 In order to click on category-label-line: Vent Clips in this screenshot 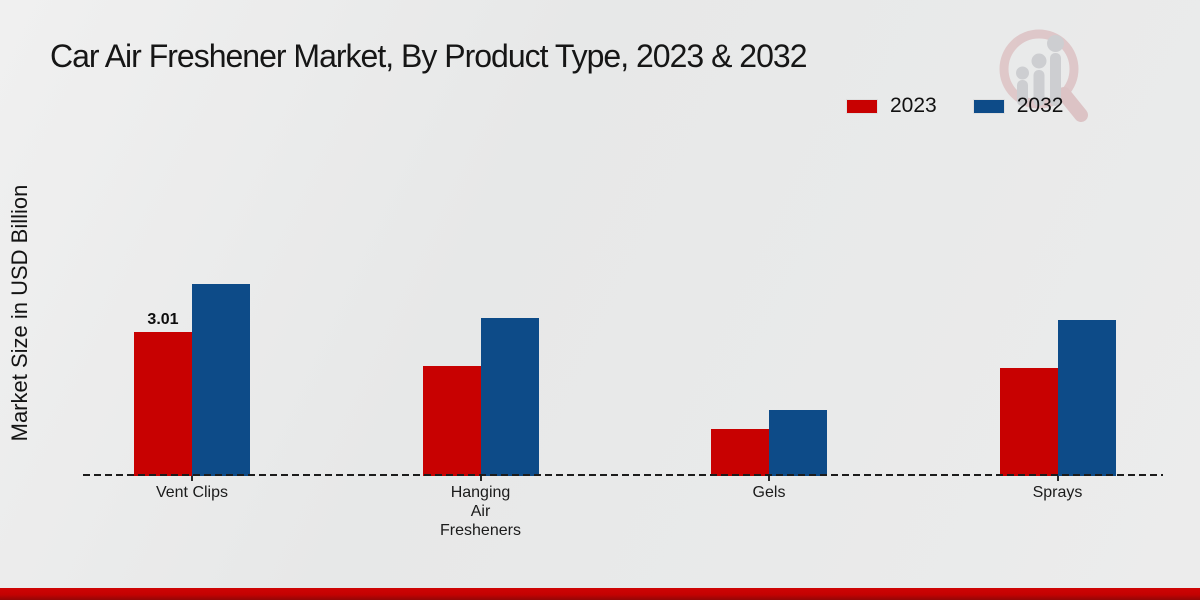, I will do `click(192, 492)`.